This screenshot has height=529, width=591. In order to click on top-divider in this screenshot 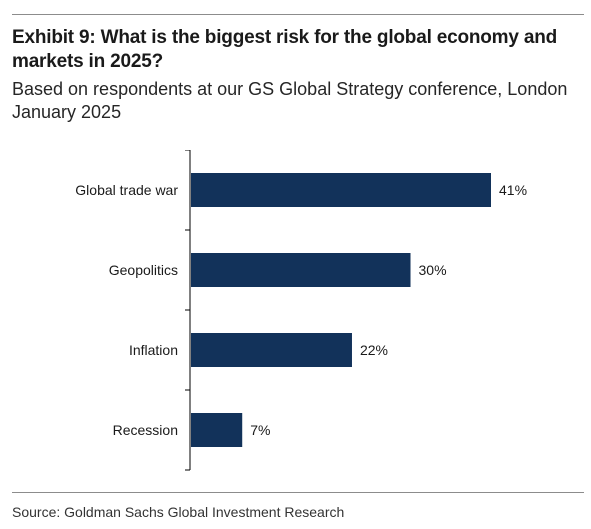, I will do `click(298, 14)`.